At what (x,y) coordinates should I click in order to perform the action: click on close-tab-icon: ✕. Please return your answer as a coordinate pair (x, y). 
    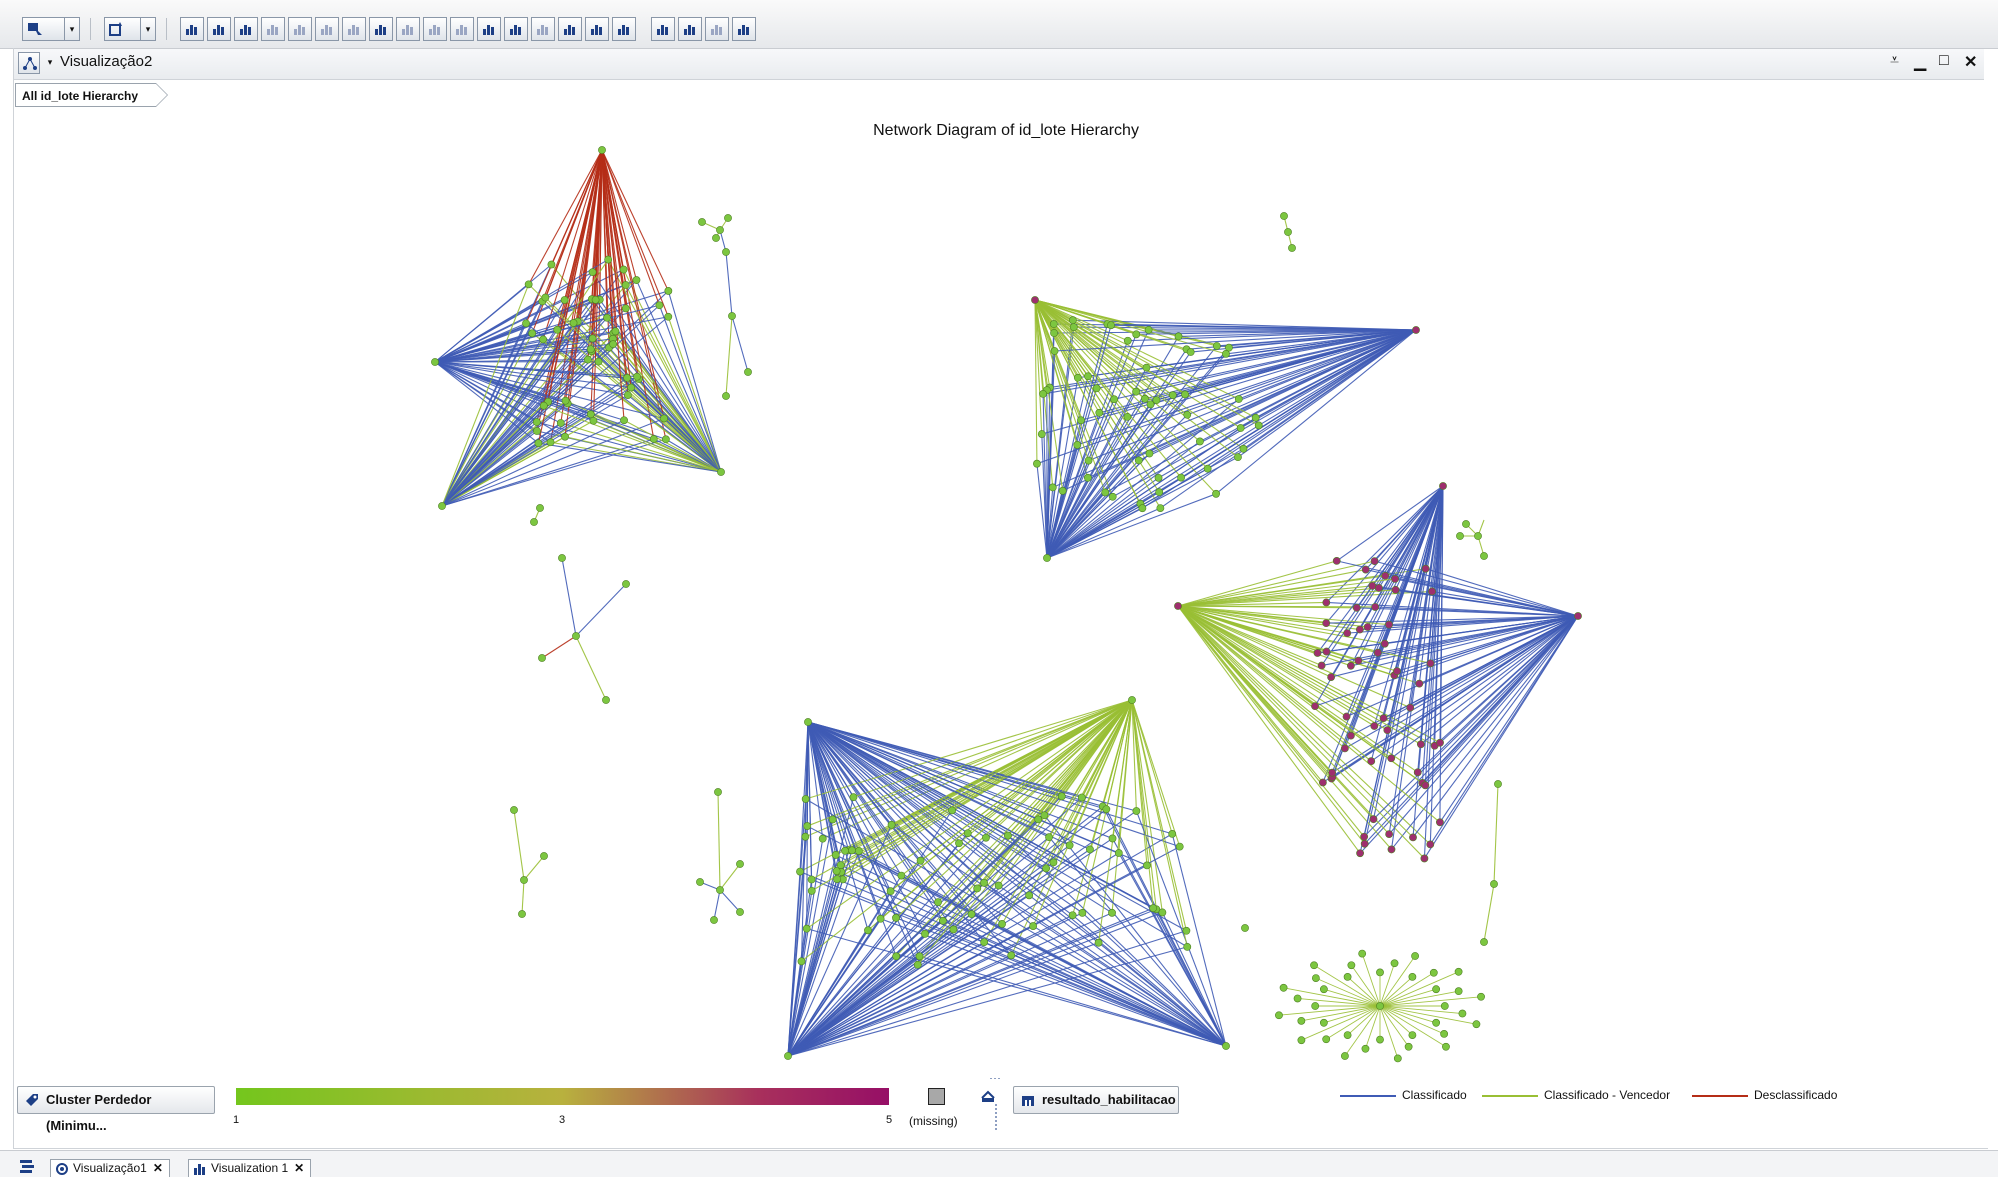
    Looking at the image, I should click on (299, 1168).